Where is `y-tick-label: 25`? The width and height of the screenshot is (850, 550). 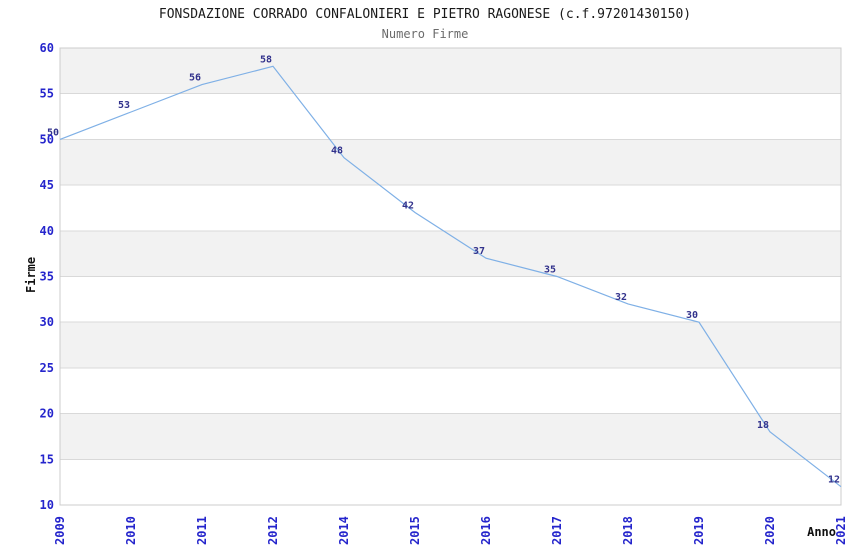
y-tick-label: 25 is located at coordinates (47, 368).